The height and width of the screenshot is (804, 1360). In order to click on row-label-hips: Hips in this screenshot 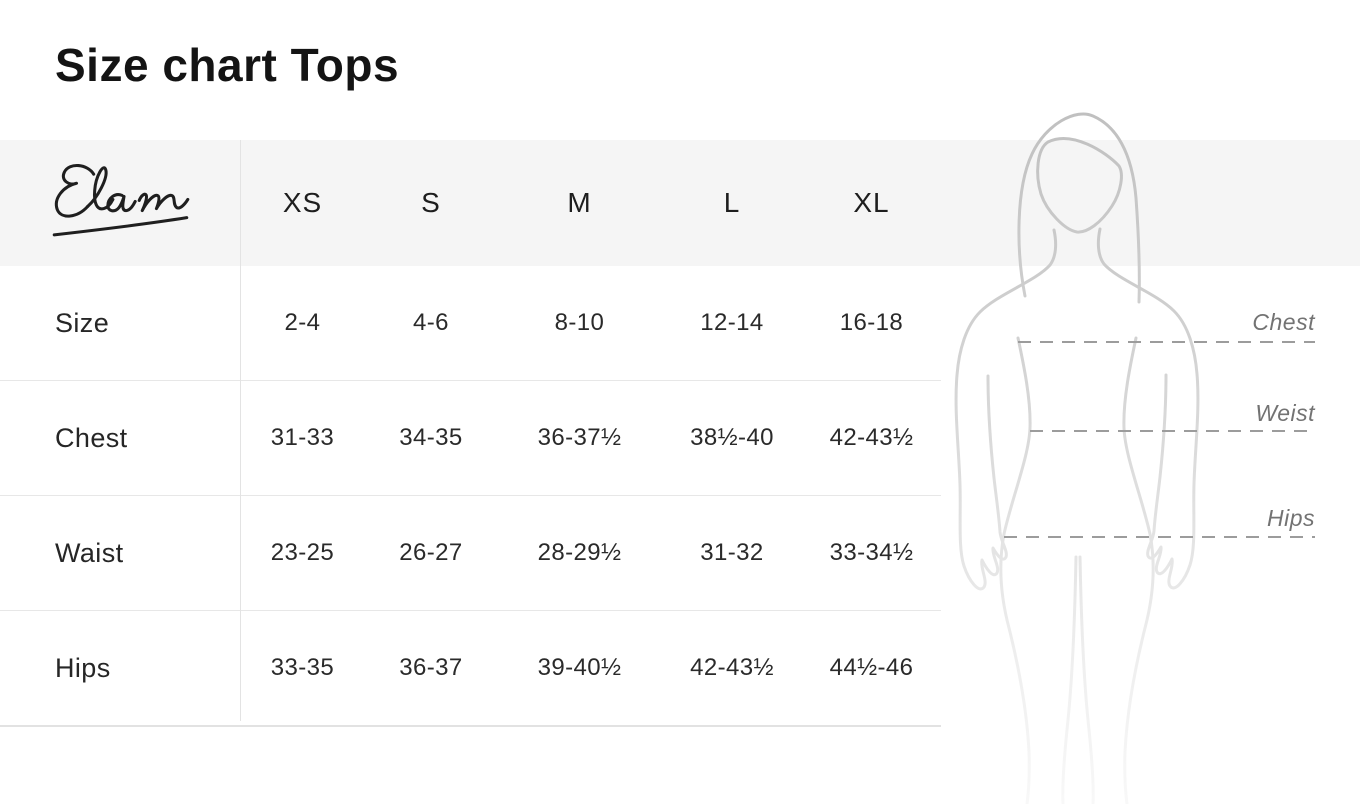, I will do `click(83, 667)`.